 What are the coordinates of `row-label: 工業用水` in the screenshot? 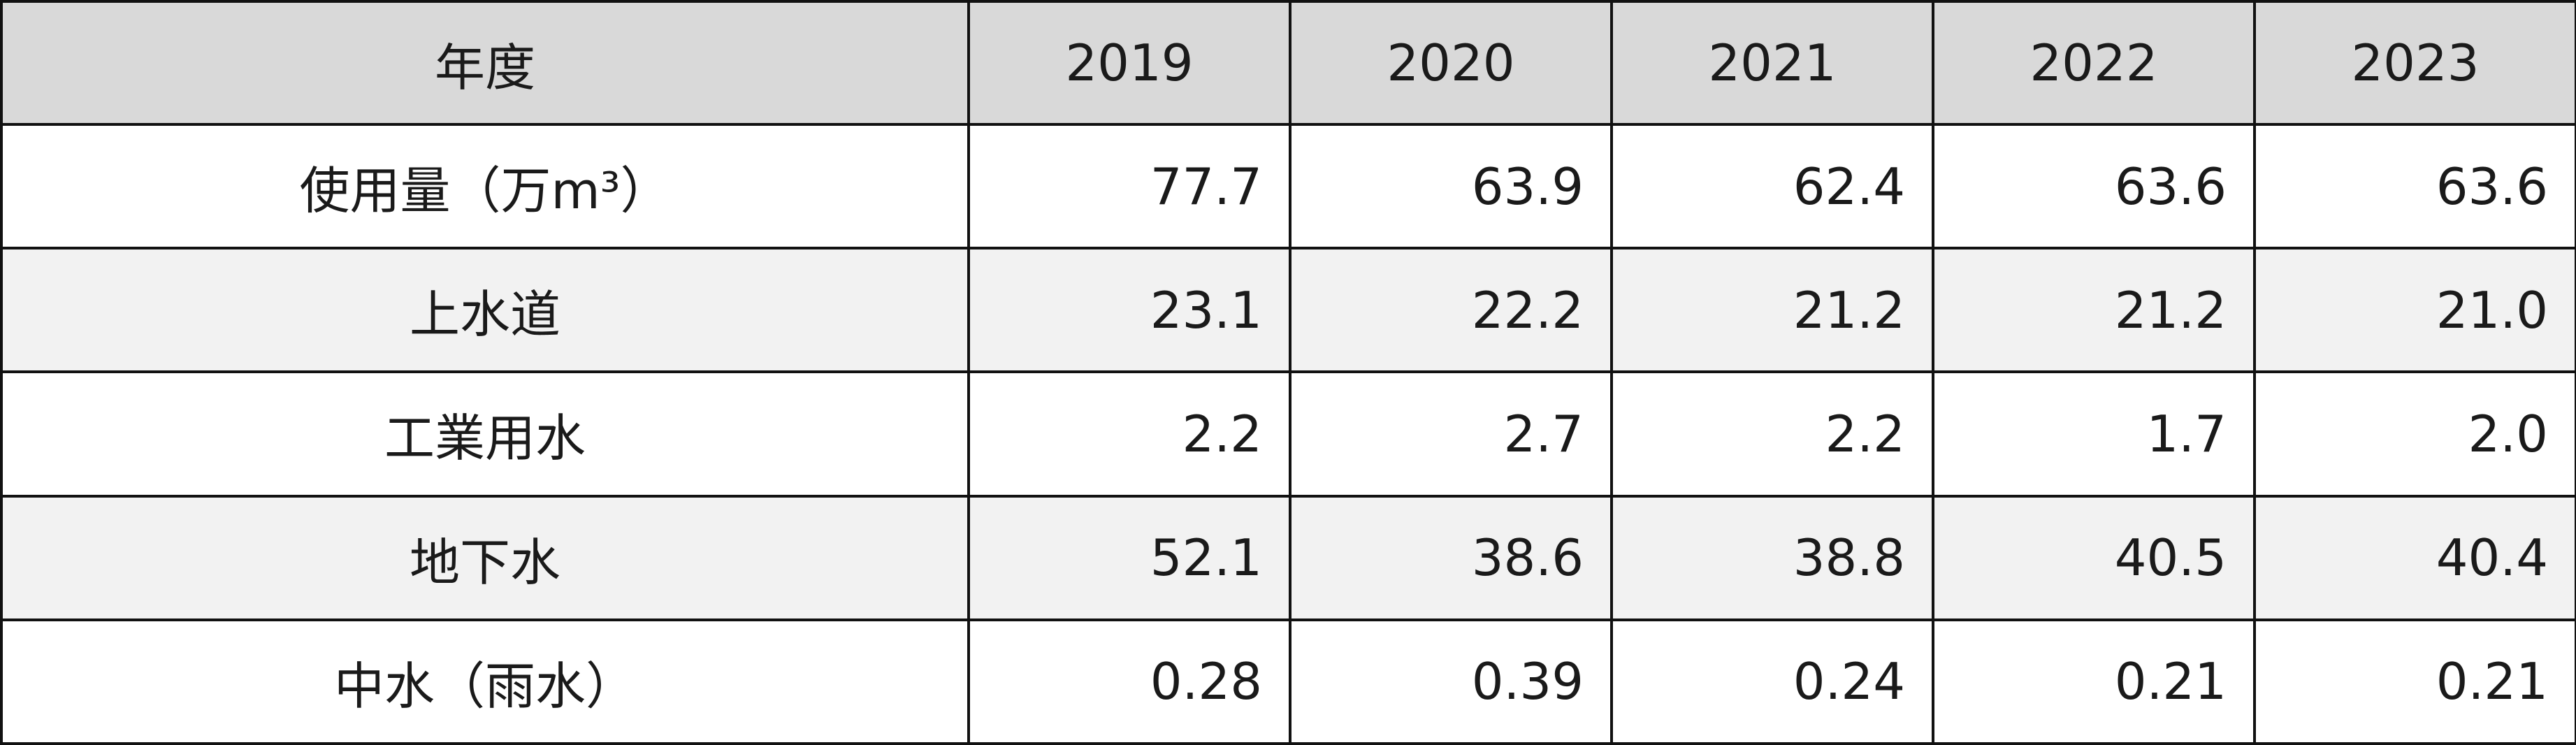 It's located at (485, 434).